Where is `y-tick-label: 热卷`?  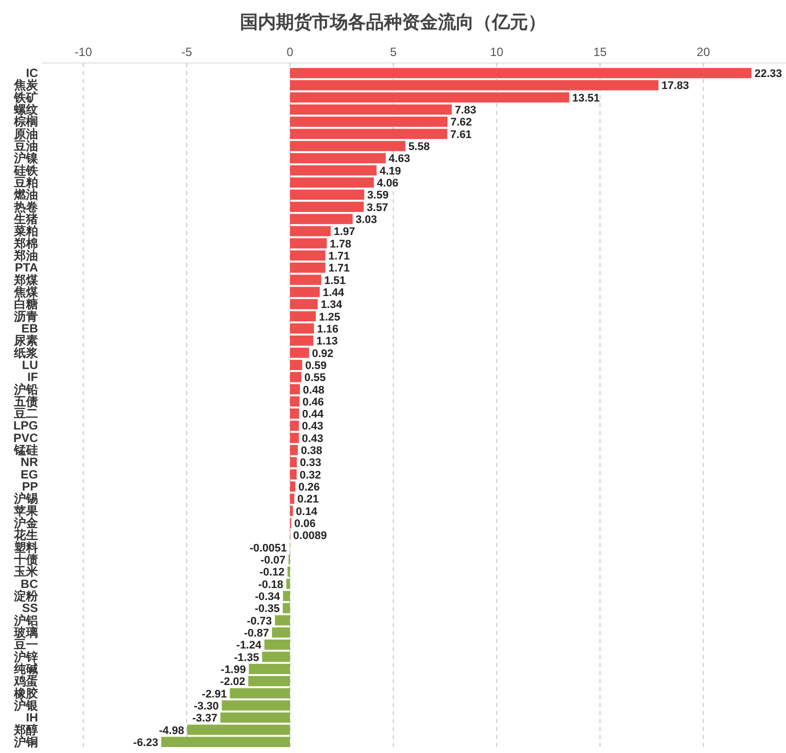
y-tick-label: 热卷 is located at coordinates (25, 207).